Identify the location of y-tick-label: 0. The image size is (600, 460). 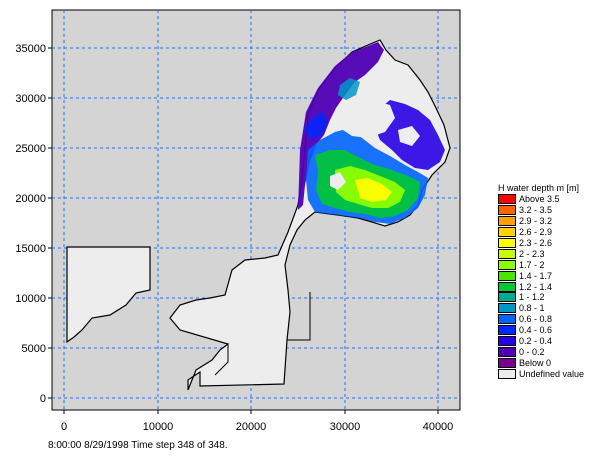
(43, 399).